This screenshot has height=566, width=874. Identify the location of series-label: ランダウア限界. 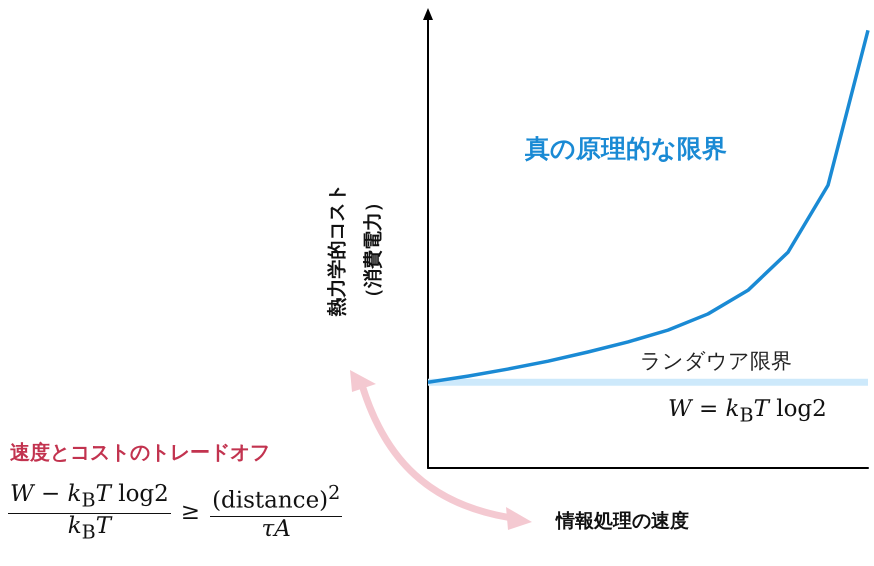
(716, 361).